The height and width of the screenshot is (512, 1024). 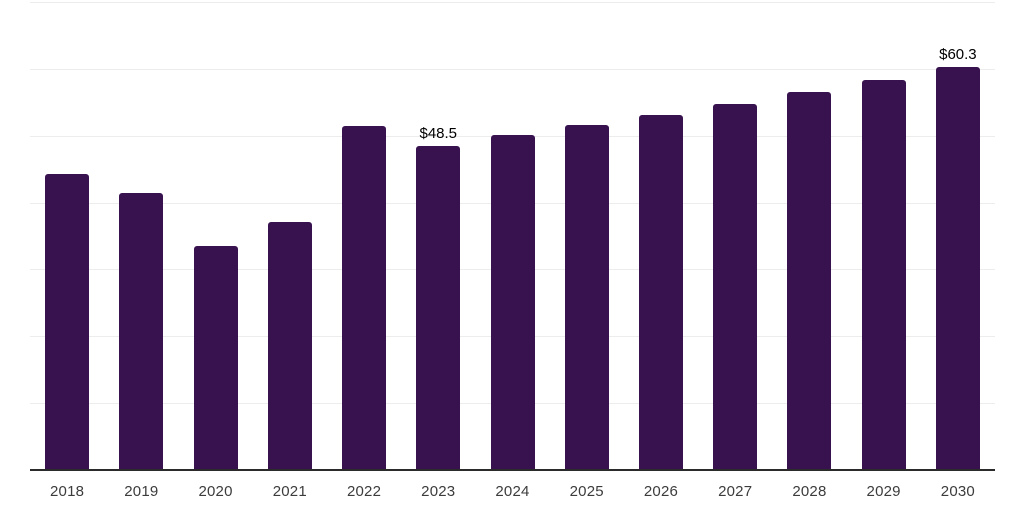 What do you see at coordinates (438, 307) in the screenshot?
I see `bar-2023` at bounding box center [438, 307].